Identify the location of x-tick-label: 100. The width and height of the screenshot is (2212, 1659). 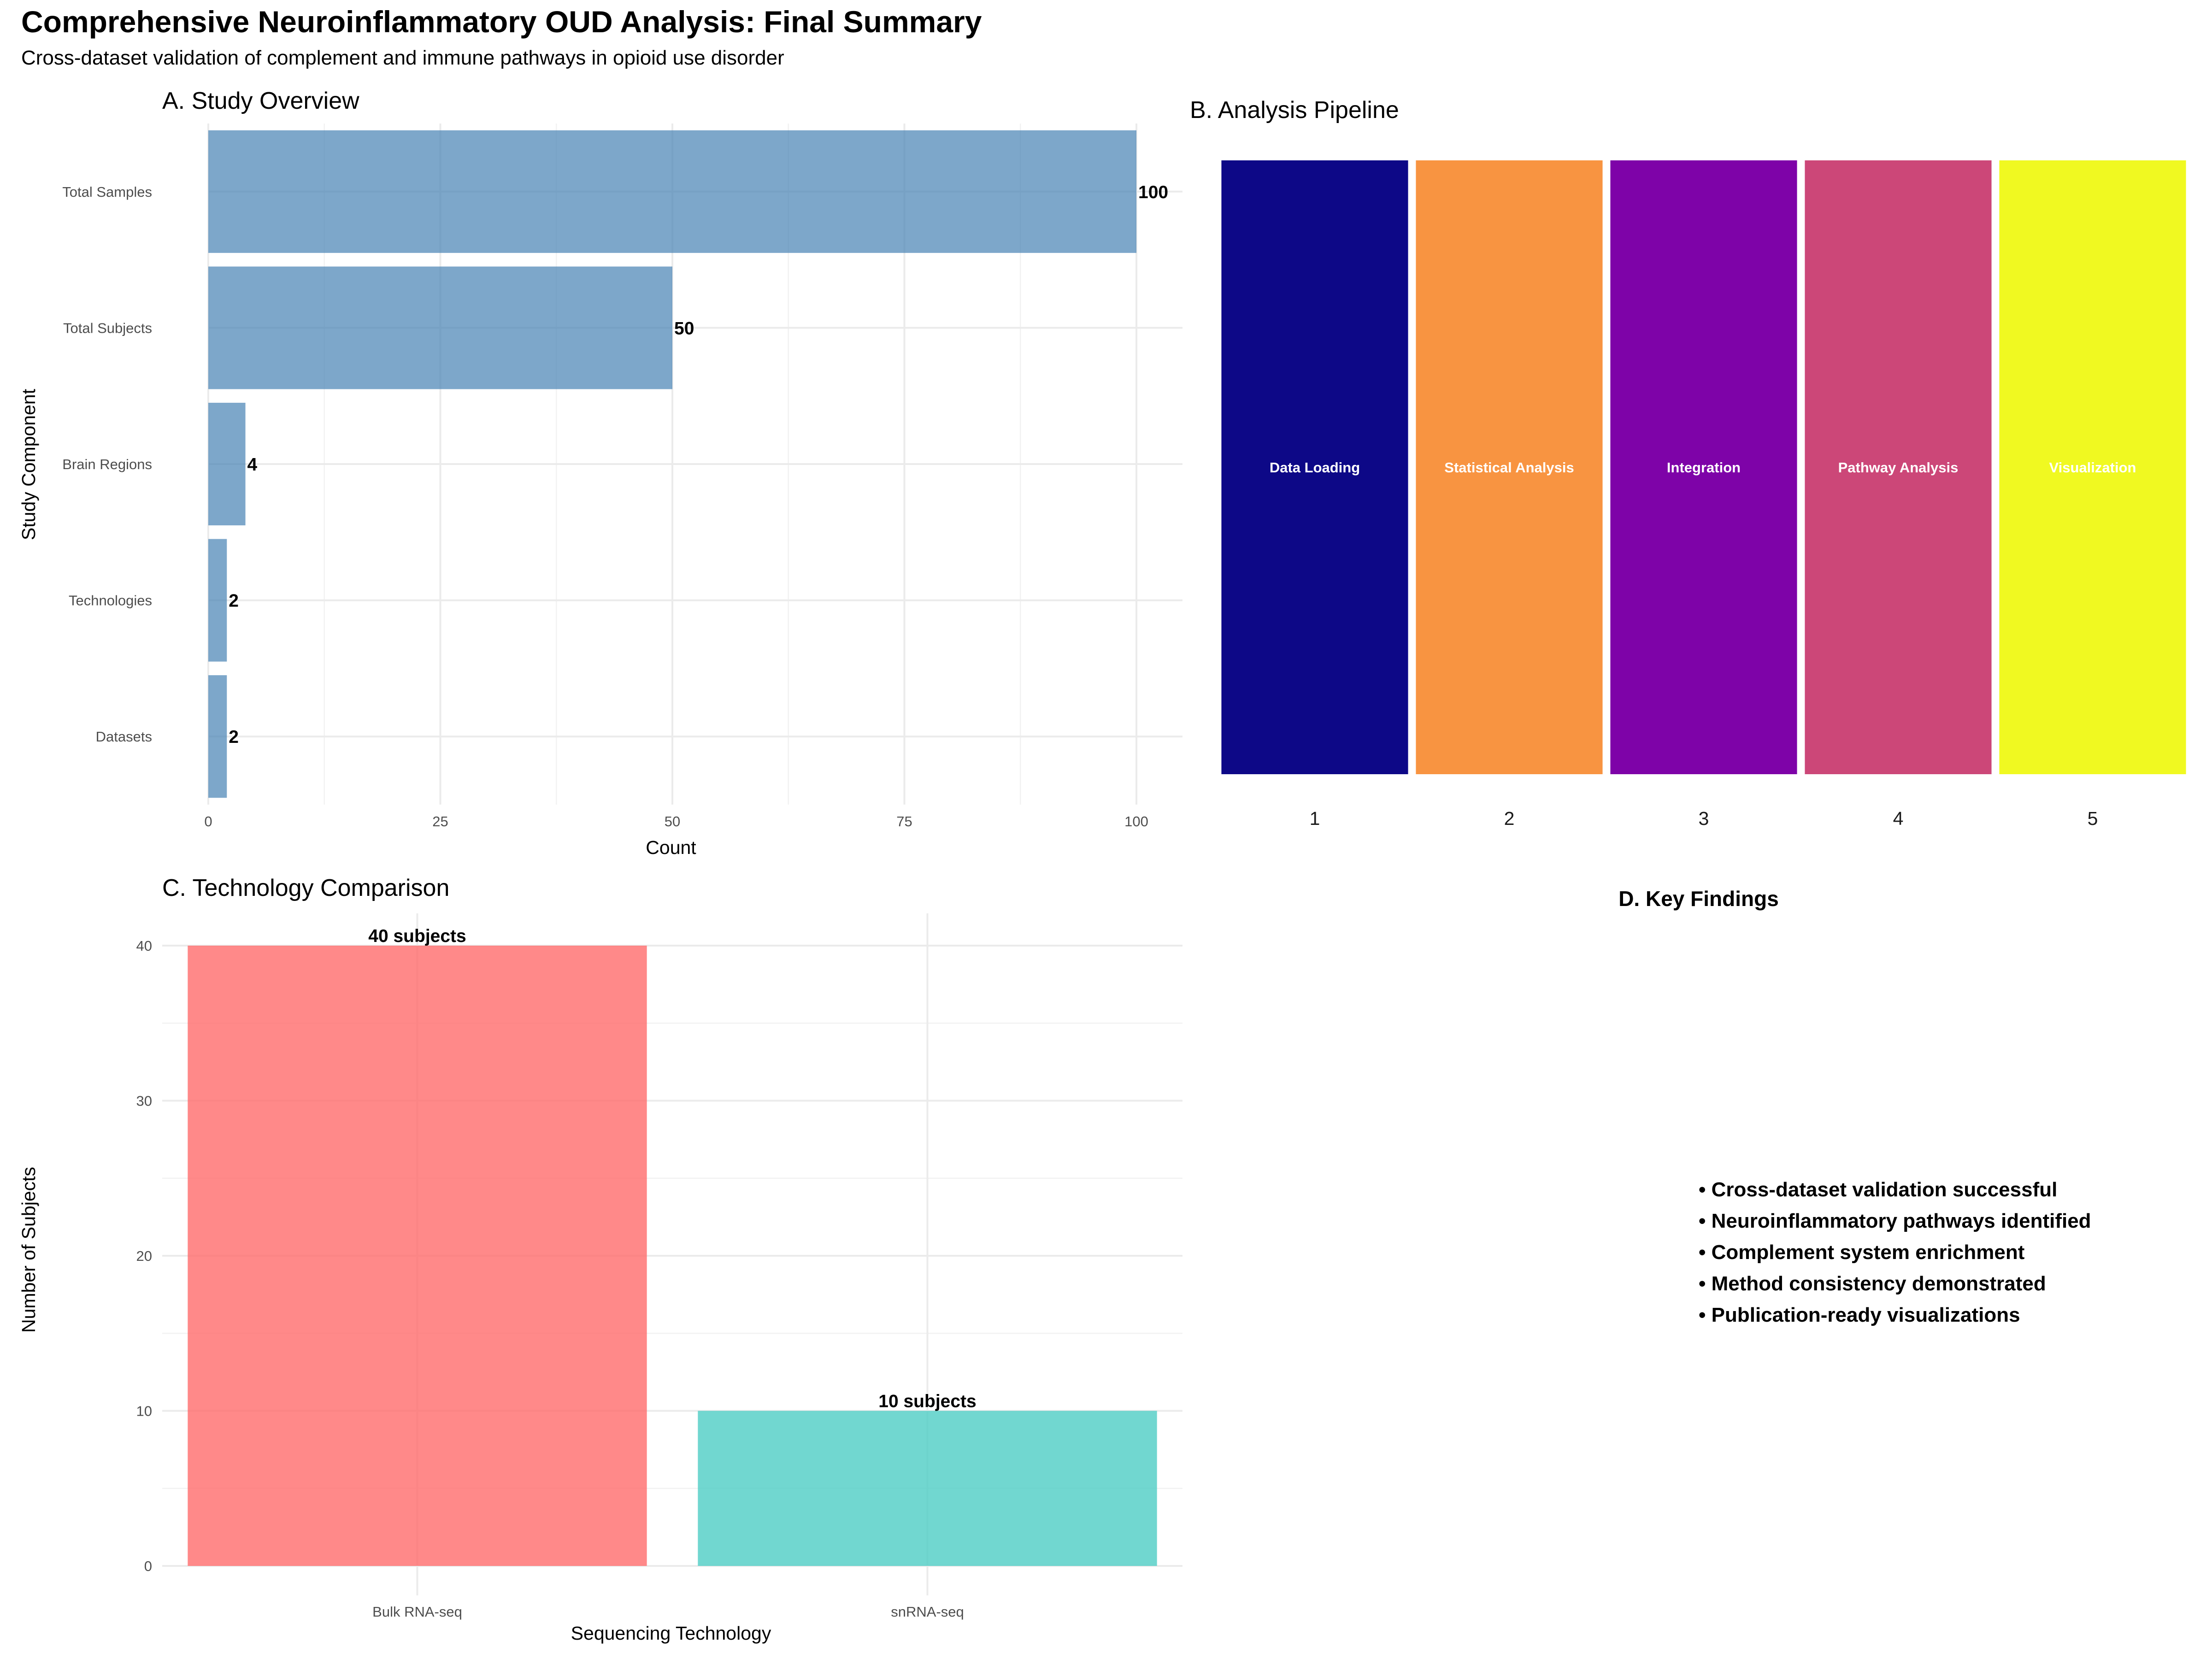
(1136, 821).